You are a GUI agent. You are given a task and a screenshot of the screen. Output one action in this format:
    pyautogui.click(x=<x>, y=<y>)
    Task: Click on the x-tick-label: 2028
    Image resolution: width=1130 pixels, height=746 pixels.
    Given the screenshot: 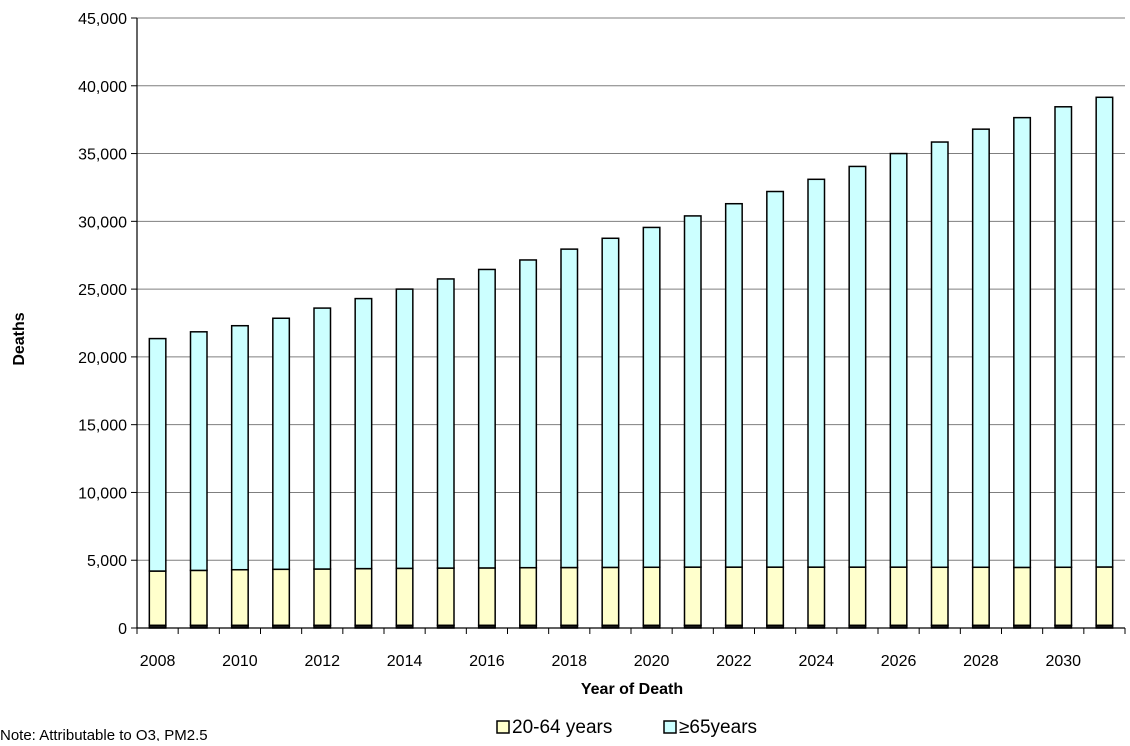 What is the action you would take?
    pyautogui.click(x=981, y=661)
    